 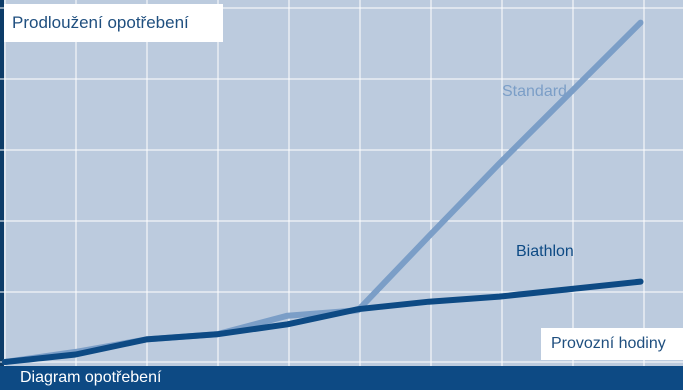 I want to click on x-axis-label: Provozní hodiny, so click(x=612, y=344).